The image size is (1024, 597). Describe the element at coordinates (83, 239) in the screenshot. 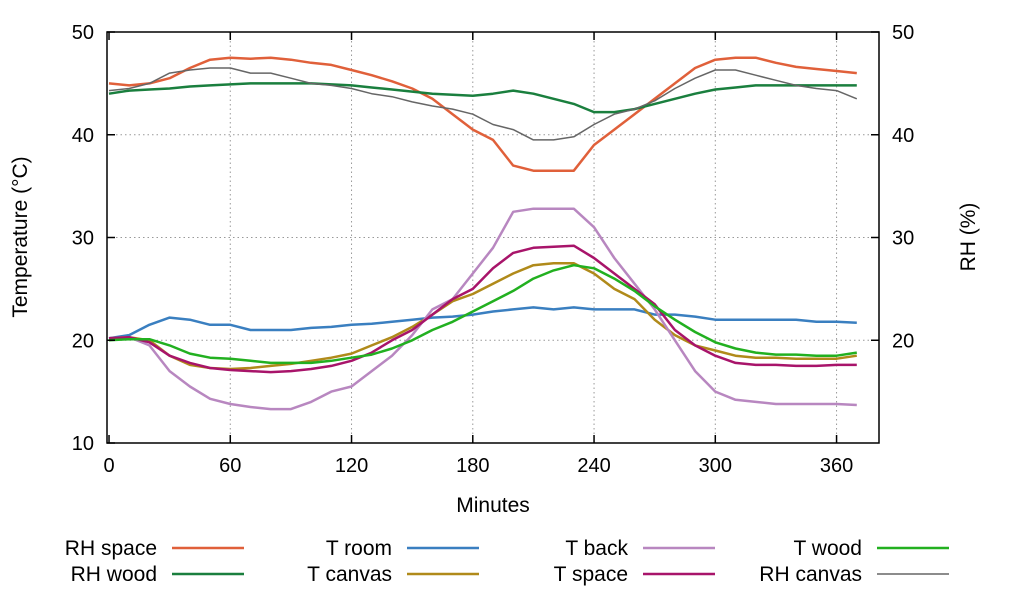

I see `y-tick-label: 30` at that location.